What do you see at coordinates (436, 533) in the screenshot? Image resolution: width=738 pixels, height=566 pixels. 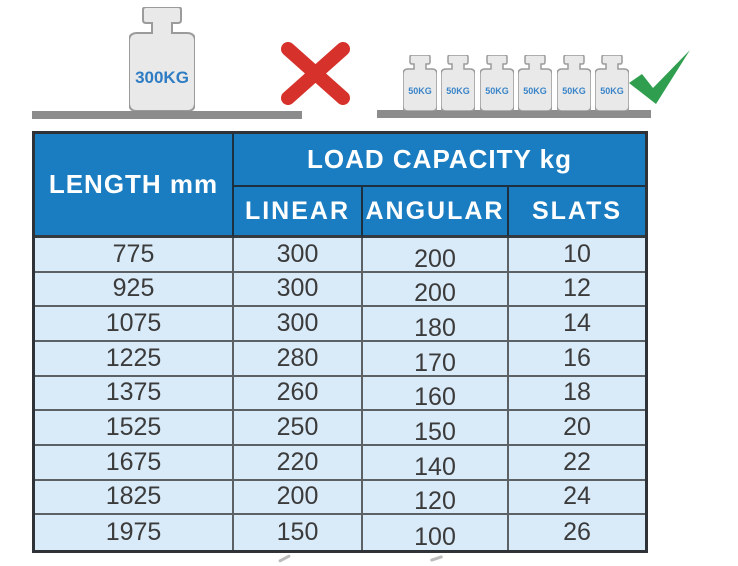 I see `table-cell: 100` at bounding box center [436, 533].